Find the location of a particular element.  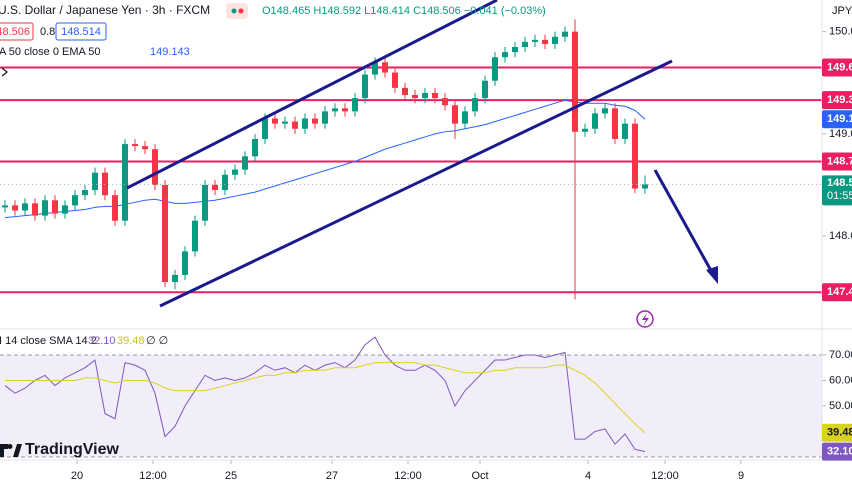

sell-button is located at coordinates (17, 31).